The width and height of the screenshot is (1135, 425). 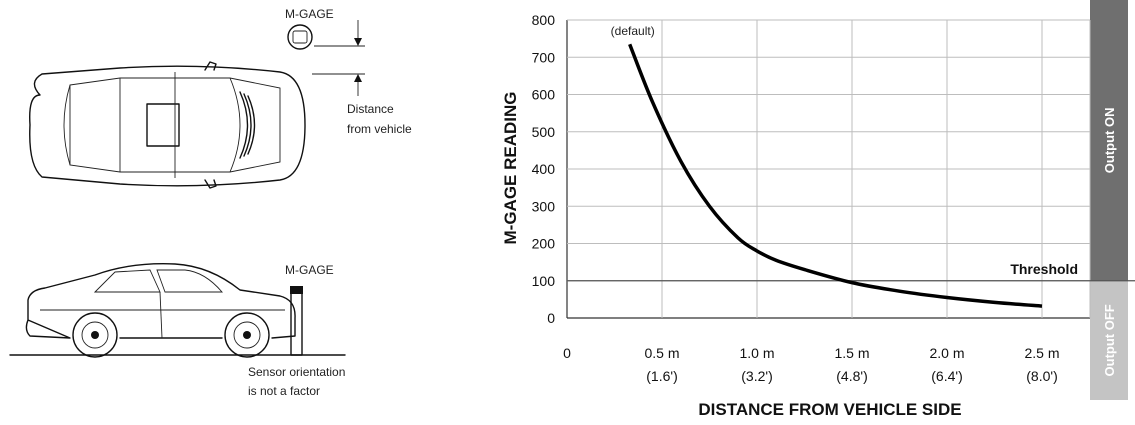 I want to click on distance-label-2: from vehicle, so click(x=379, y=129).